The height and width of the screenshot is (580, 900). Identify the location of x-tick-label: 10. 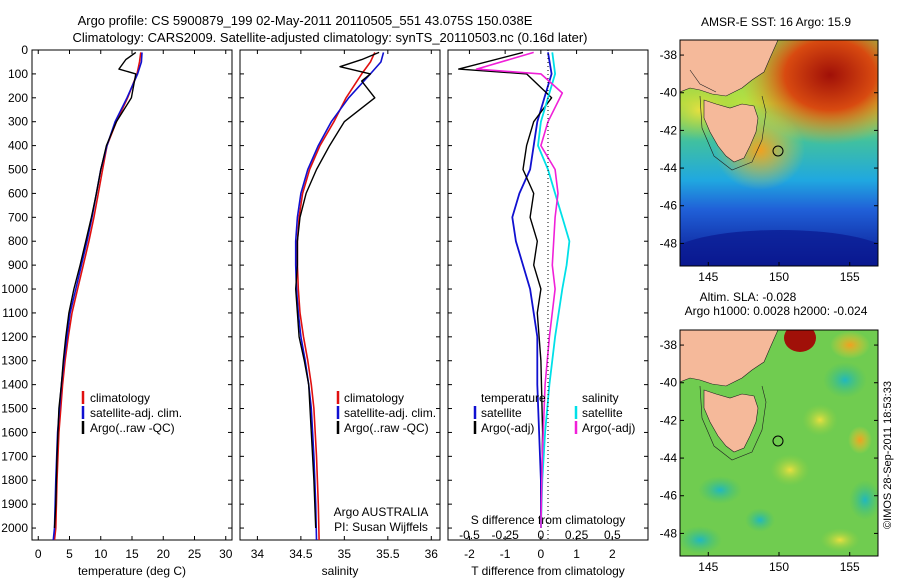
(101, 554).